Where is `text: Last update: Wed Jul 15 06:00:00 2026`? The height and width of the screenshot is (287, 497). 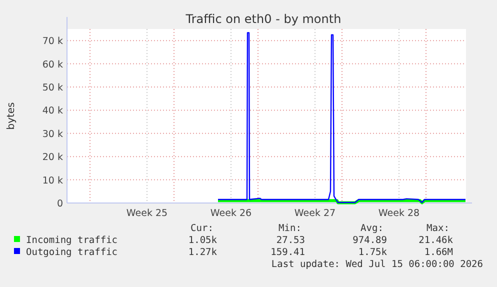
text: Last update: Wed Jul 15 06:00:00 2026 is located at coordinates (377, 264).